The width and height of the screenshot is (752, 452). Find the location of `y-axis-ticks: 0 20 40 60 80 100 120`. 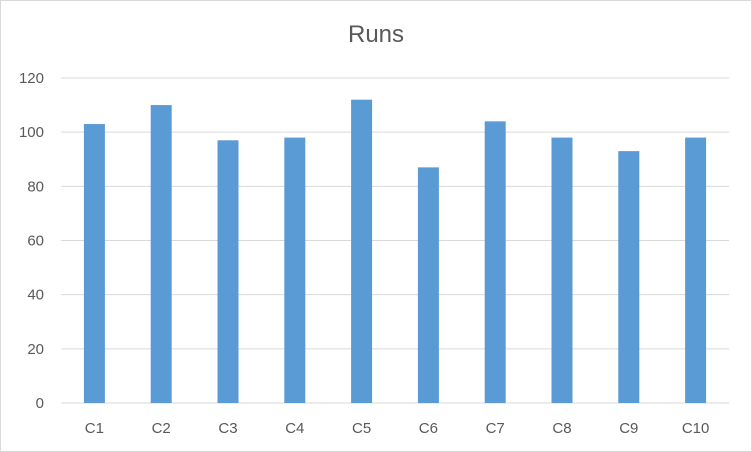

y-axis-ticks: 0 20 40 60 80 100 120 is located at coordinates (31, 241).